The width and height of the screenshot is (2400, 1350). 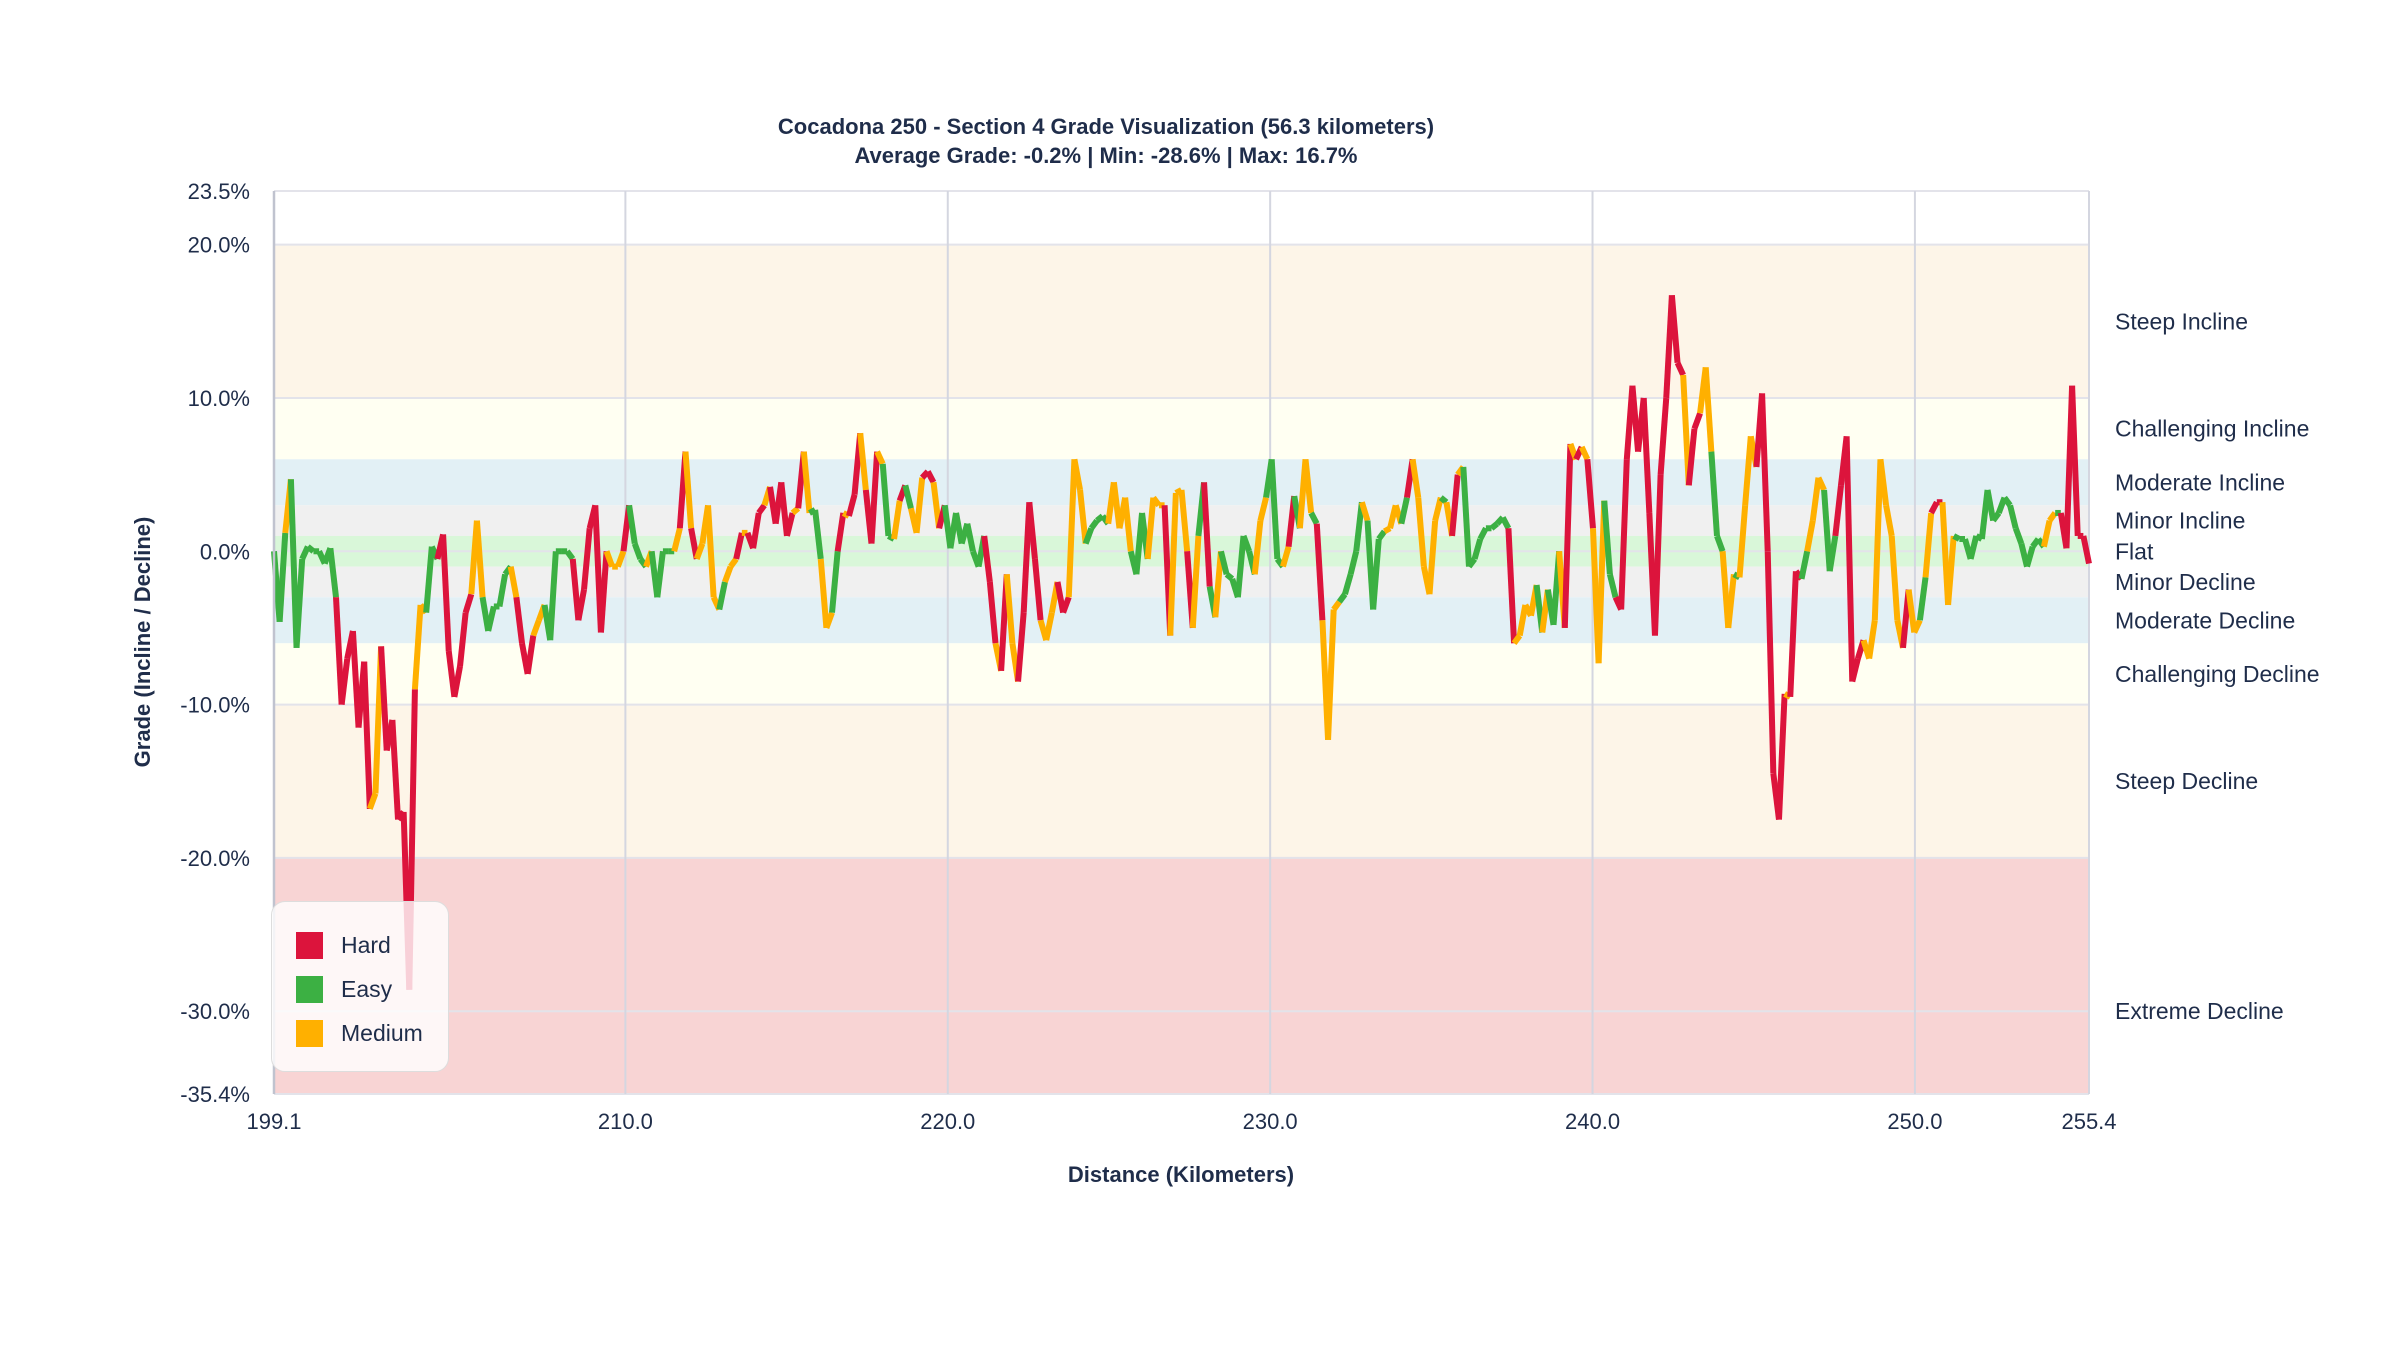 I want to click on x-axis-label: Distance (Kilometers), so click(x=1181, y=1174).